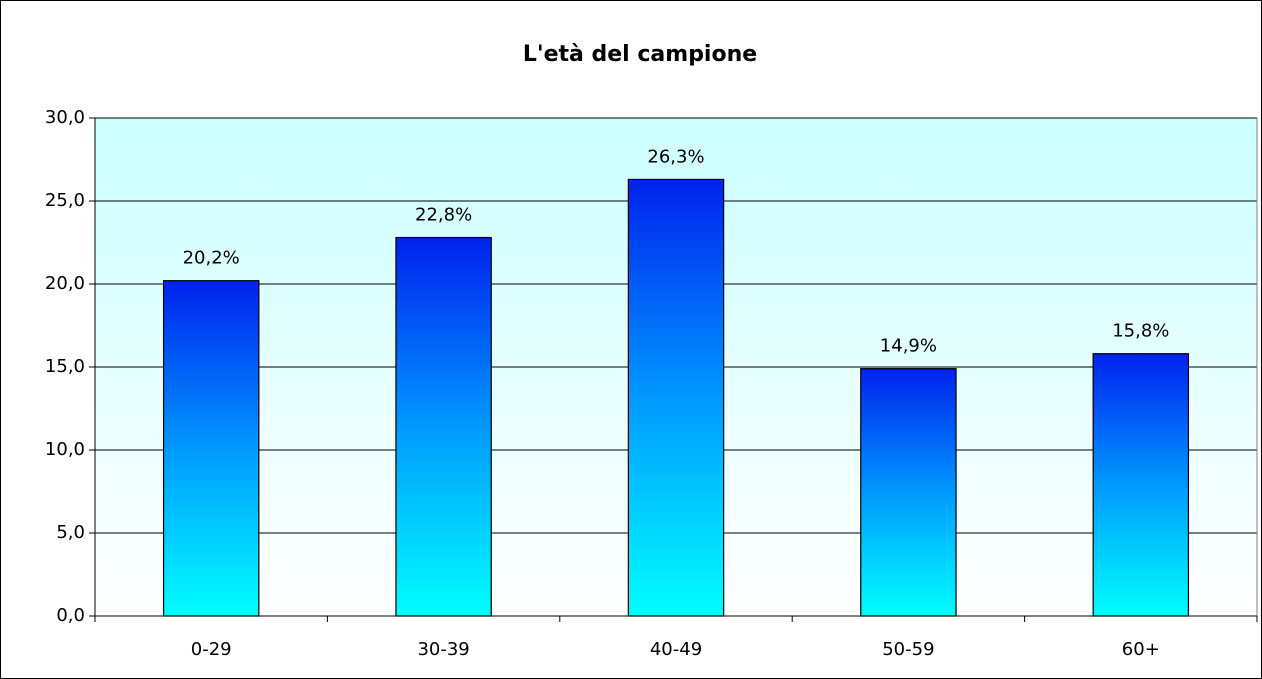 The image size is (1262, 679). What do you see at coordinates (443, 649) in the screenshot?
I see `x-tick-label: 30-39` at bounding box center [443, 649].